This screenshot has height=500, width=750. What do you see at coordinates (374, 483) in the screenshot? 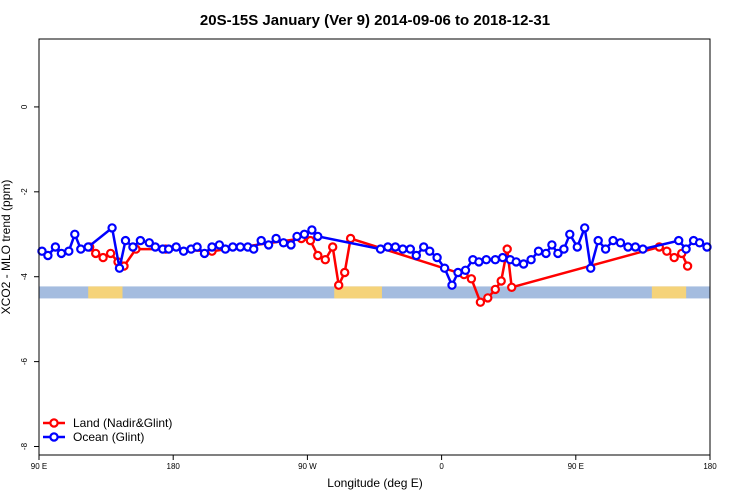
I see `x-axis-label: Longitude (deg E)` at bounding box center [374, 483].